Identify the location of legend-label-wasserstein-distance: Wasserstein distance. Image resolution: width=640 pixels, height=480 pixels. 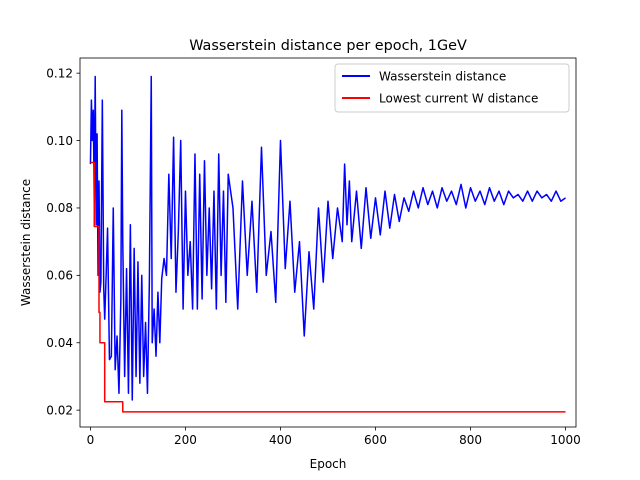
(442, 77).